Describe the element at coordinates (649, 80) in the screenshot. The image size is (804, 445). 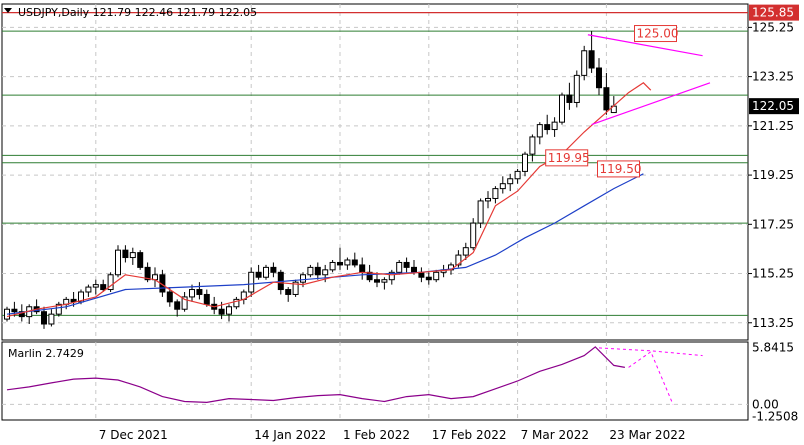
I see `triangle-lines` at that location.